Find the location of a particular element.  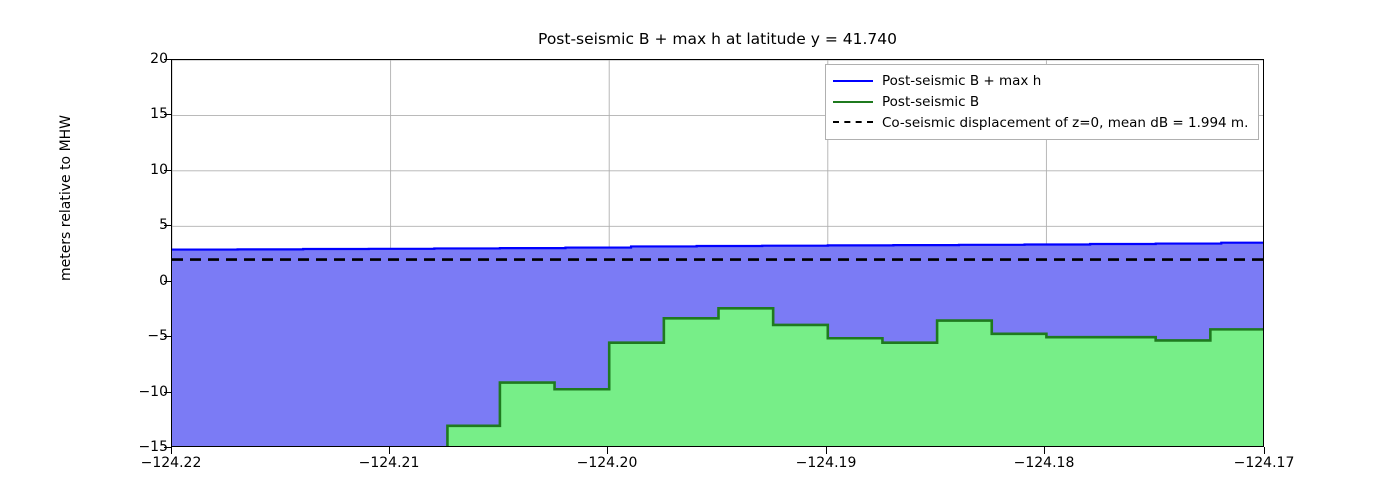

legend-label: Post-seismic B + max h is located at coordinates (962, 80).